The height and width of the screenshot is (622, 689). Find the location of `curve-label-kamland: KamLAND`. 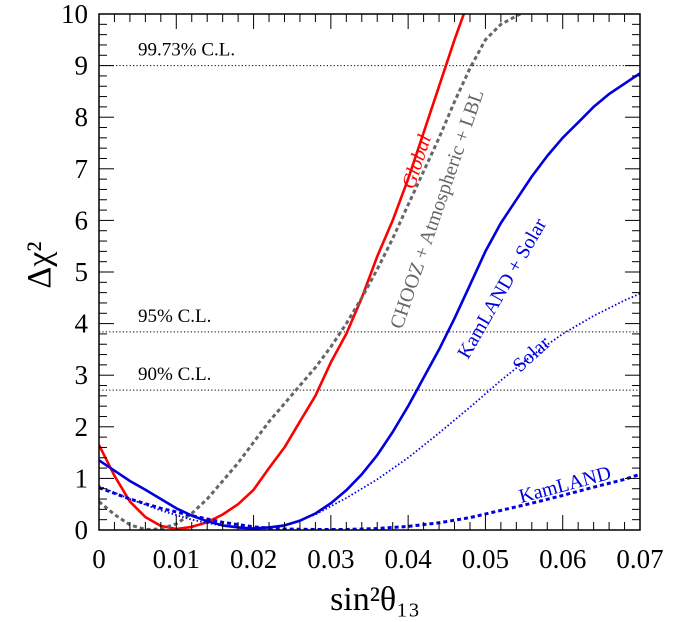

curve-label-kamland: KamLAND is located at coordinates (565, 485).